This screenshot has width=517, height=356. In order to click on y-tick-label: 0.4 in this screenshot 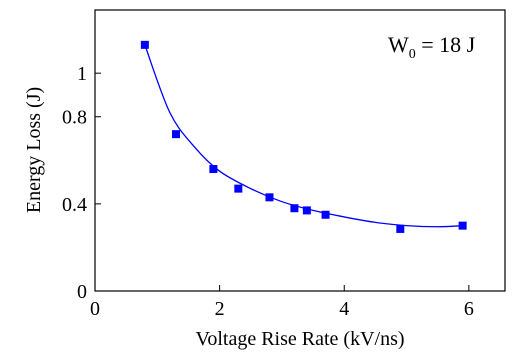, I will do `click(74, 205)`.